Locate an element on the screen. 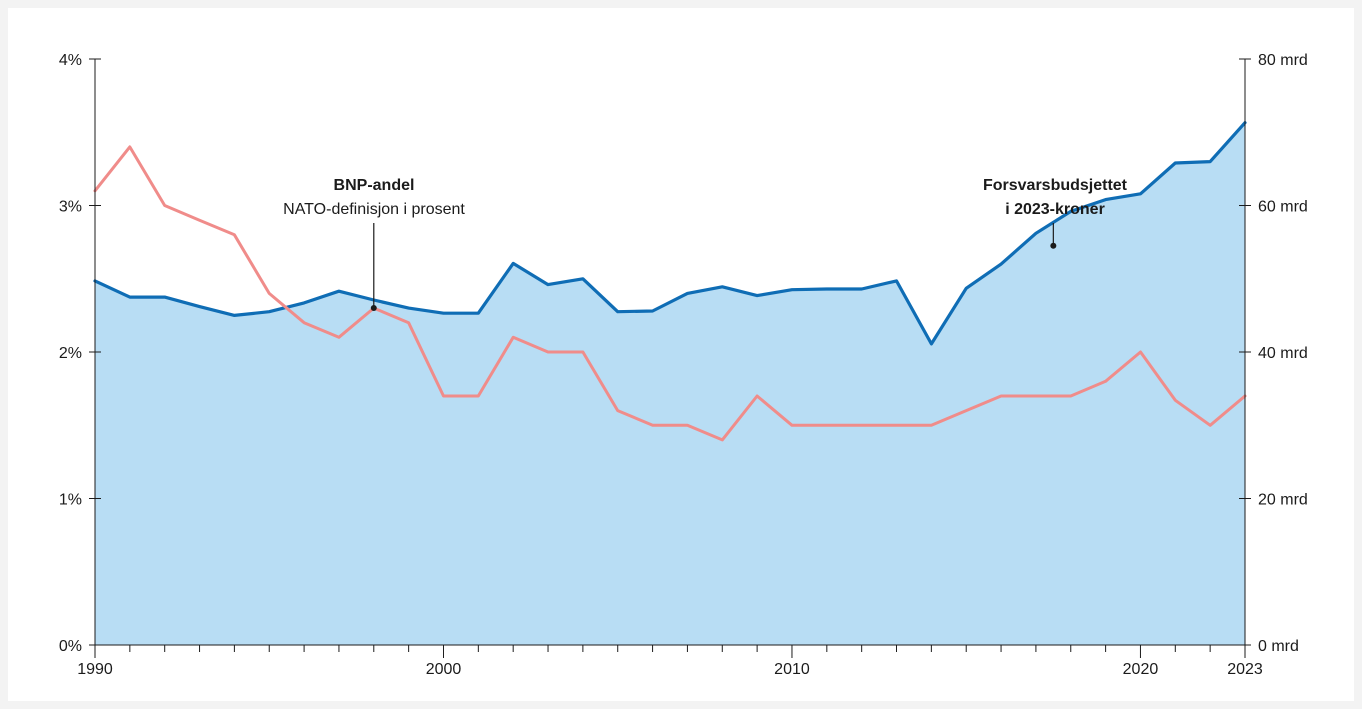  y-right-tick-label: 0 mrd is located at coordinates (1278, 646).